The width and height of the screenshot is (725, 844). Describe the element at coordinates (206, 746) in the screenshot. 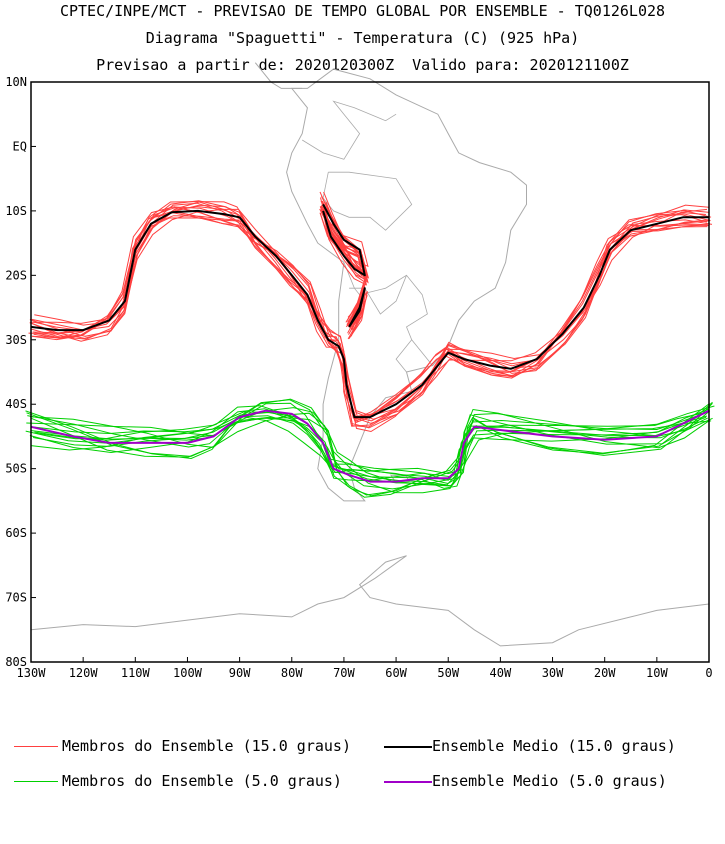

I see `legend-label-members-15: Membros do Ensemble (15.0 graus)` at that location.